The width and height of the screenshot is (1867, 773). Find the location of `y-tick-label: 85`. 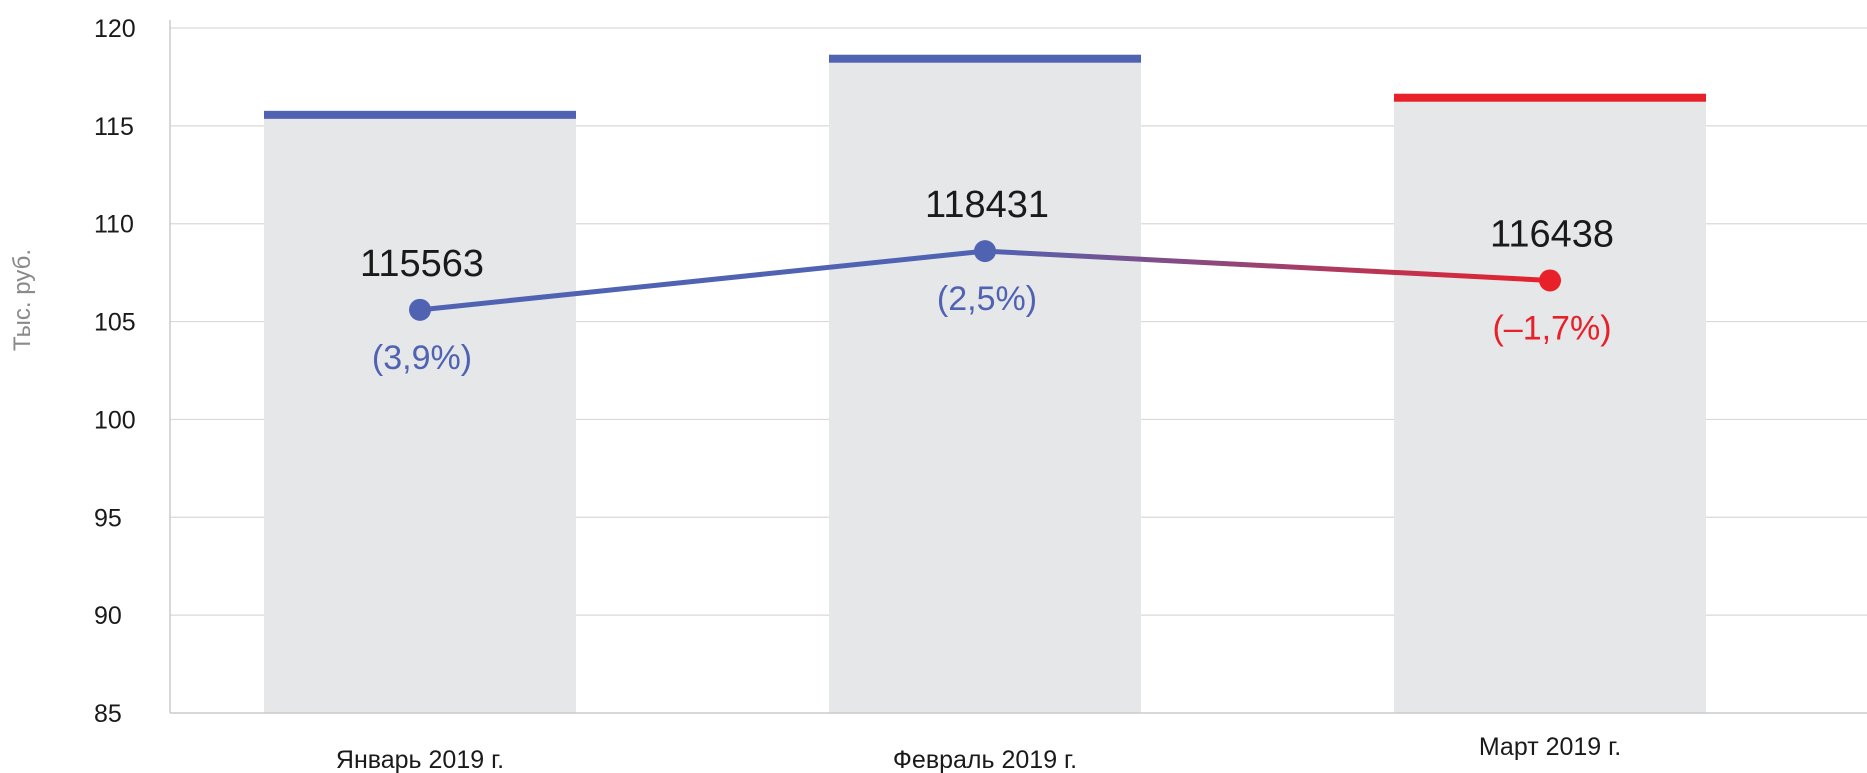

y-tick-label: 85 is located at coordinates (108, 714).